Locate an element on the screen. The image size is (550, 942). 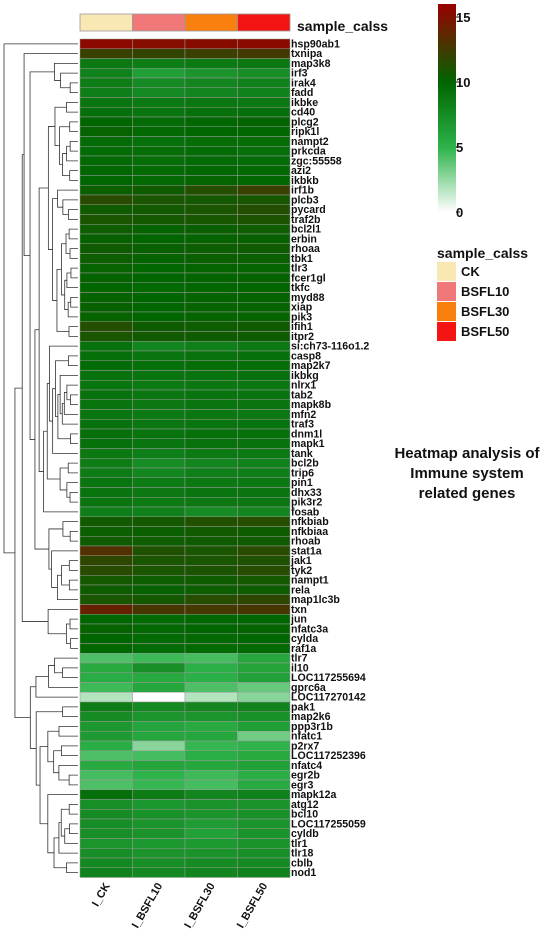
gene-label: nampt1 is located at coordinates (310, 581).